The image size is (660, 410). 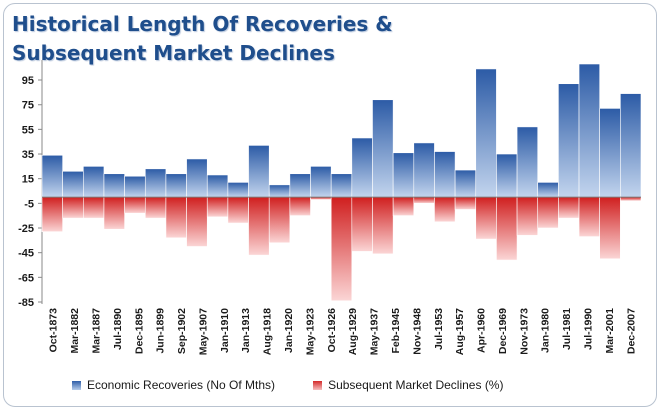 What do you see at coordinates (332, 330) in the screenshot?
I see `x-tick-label: Oct-1926` at bounding box center [332, 330].